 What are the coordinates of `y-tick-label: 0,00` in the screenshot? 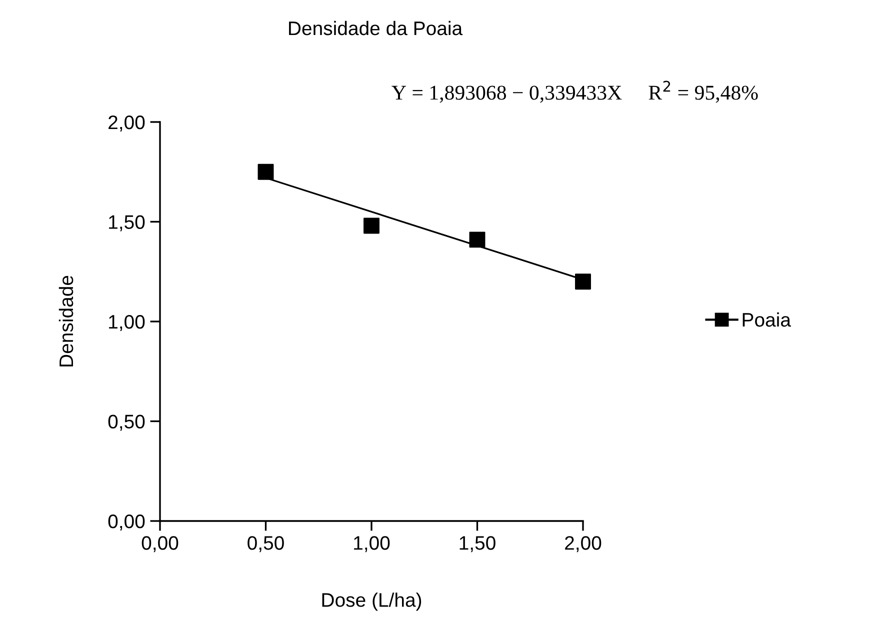 It's located at (126, 522).